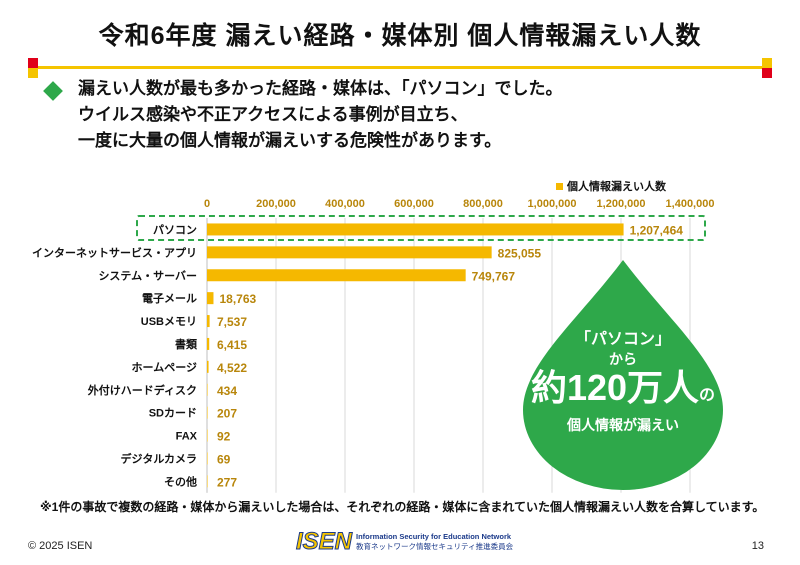 The width and height of the screenshot is (800, 565). Describe the element at coordinates (494, 276) in the screenshot. I see `data-label: 749,767` at that location.